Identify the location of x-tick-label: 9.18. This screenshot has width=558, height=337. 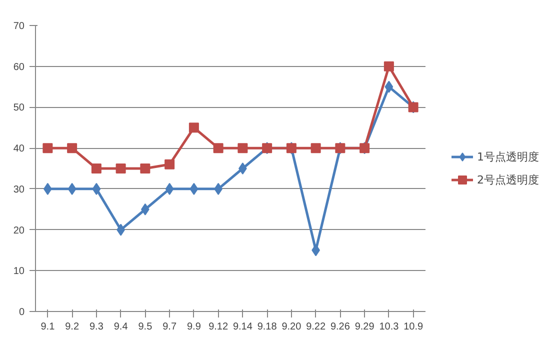
(267, 327).